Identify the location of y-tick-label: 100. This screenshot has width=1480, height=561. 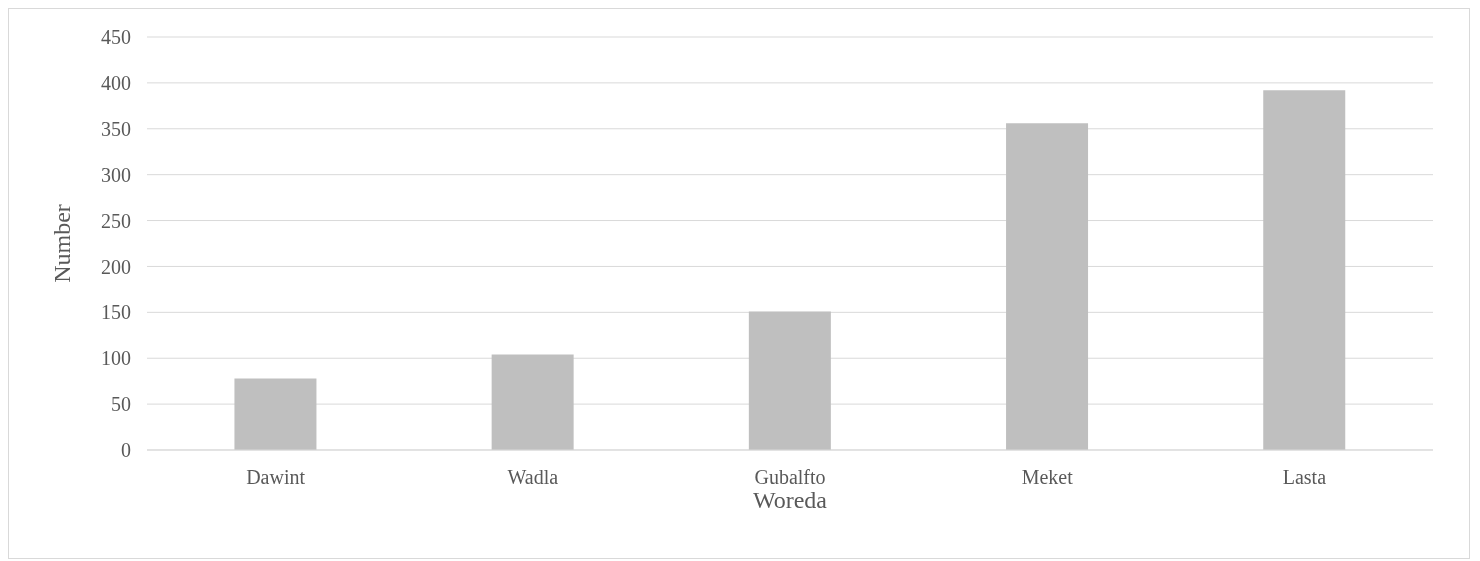
(116, 358).